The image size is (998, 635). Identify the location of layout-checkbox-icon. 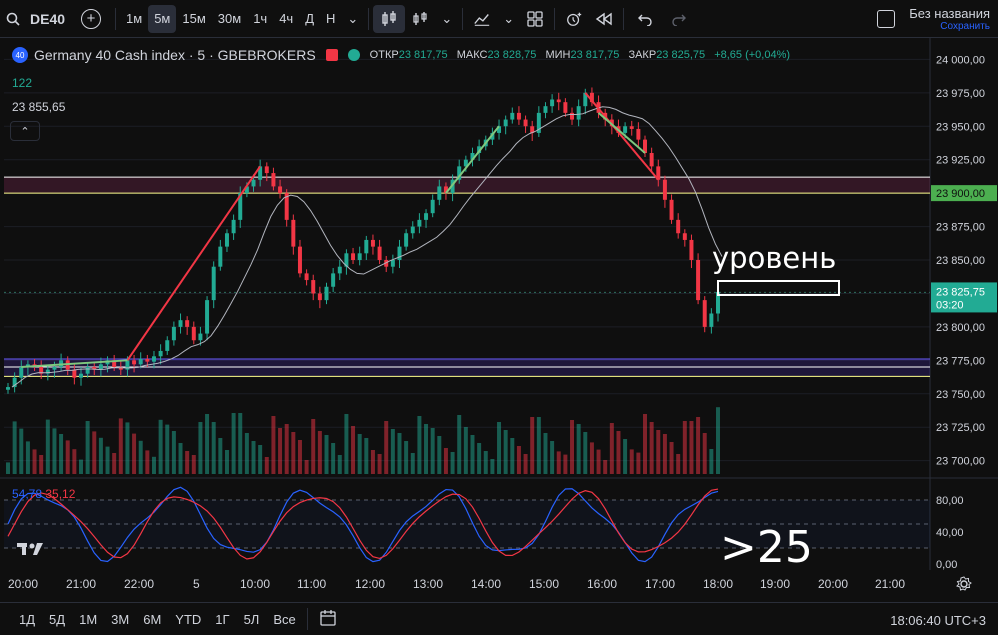
(886, 19).